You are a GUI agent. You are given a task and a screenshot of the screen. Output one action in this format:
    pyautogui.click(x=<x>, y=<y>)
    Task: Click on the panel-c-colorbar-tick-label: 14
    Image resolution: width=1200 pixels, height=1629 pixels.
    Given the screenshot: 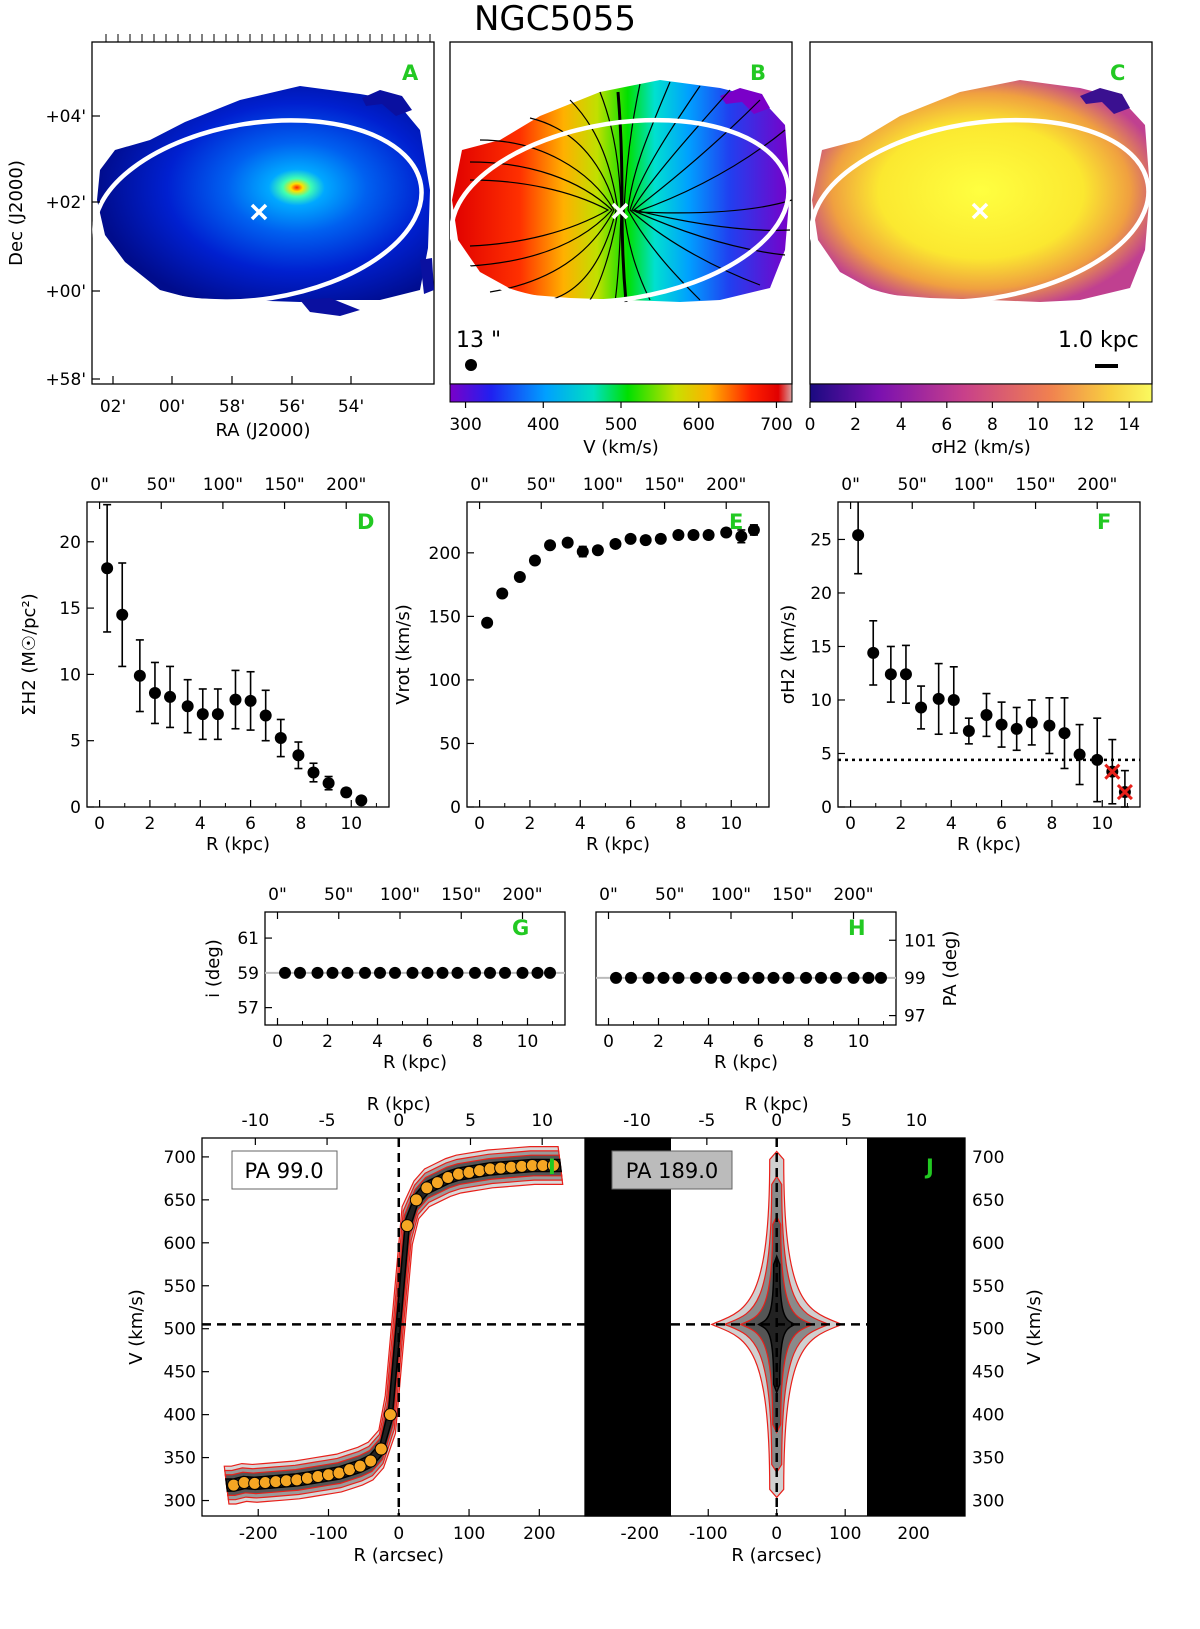 What is the action you would take?
    pyautogui.click(x=1129, y=425)
    